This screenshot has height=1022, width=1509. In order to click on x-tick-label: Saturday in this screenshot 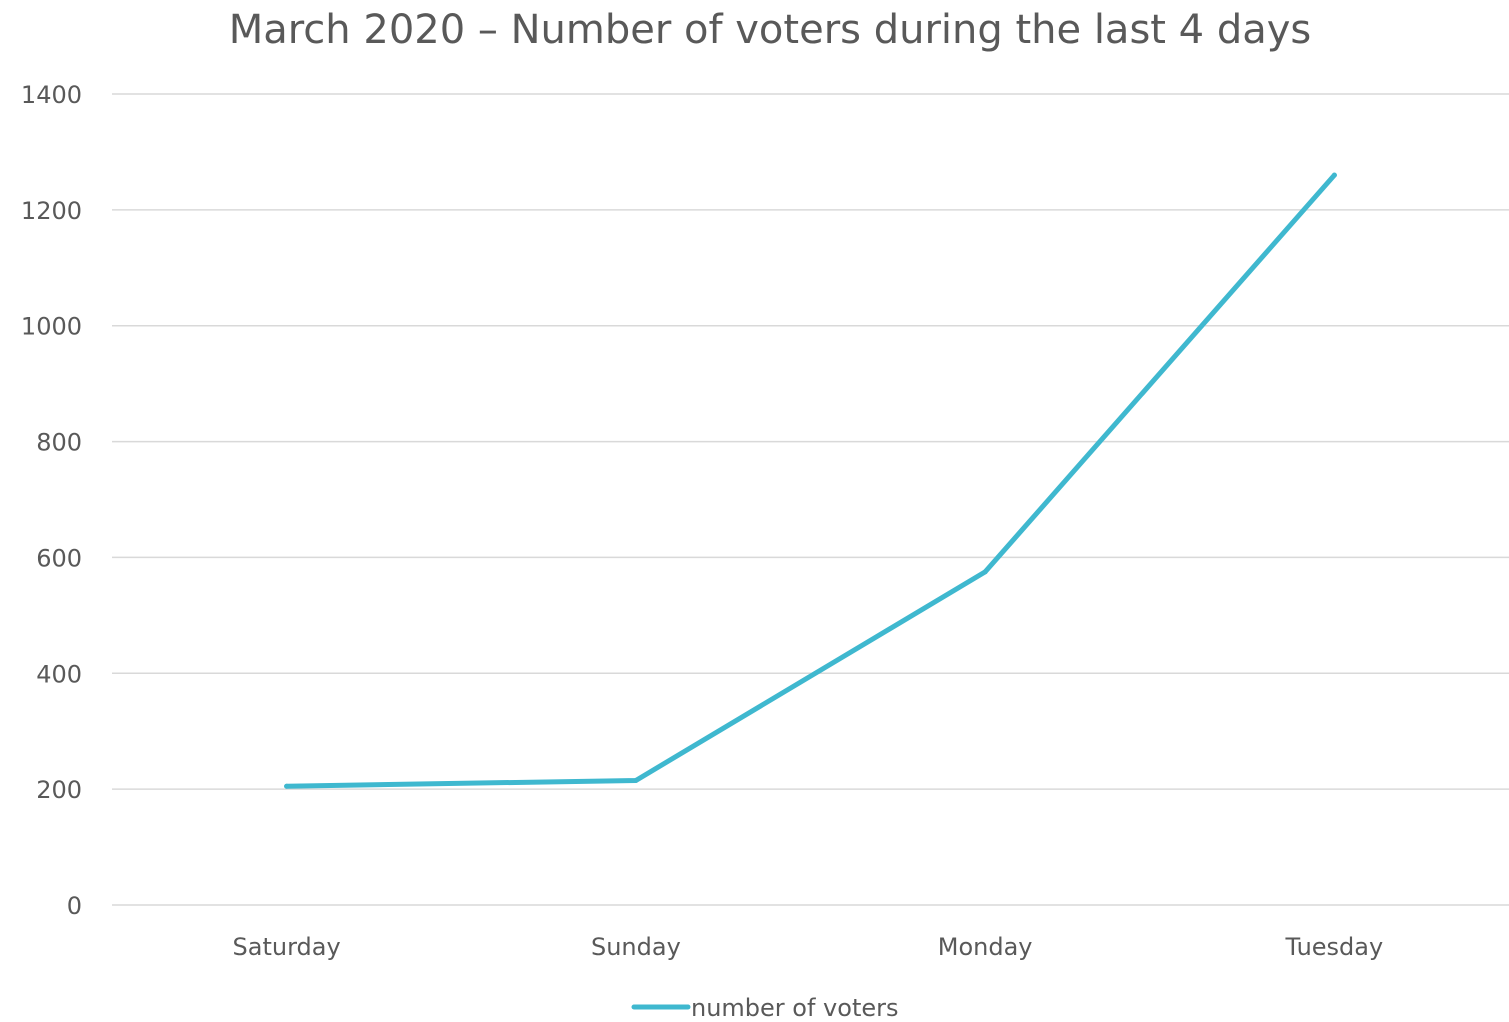, I will do `click(287, 947)`.